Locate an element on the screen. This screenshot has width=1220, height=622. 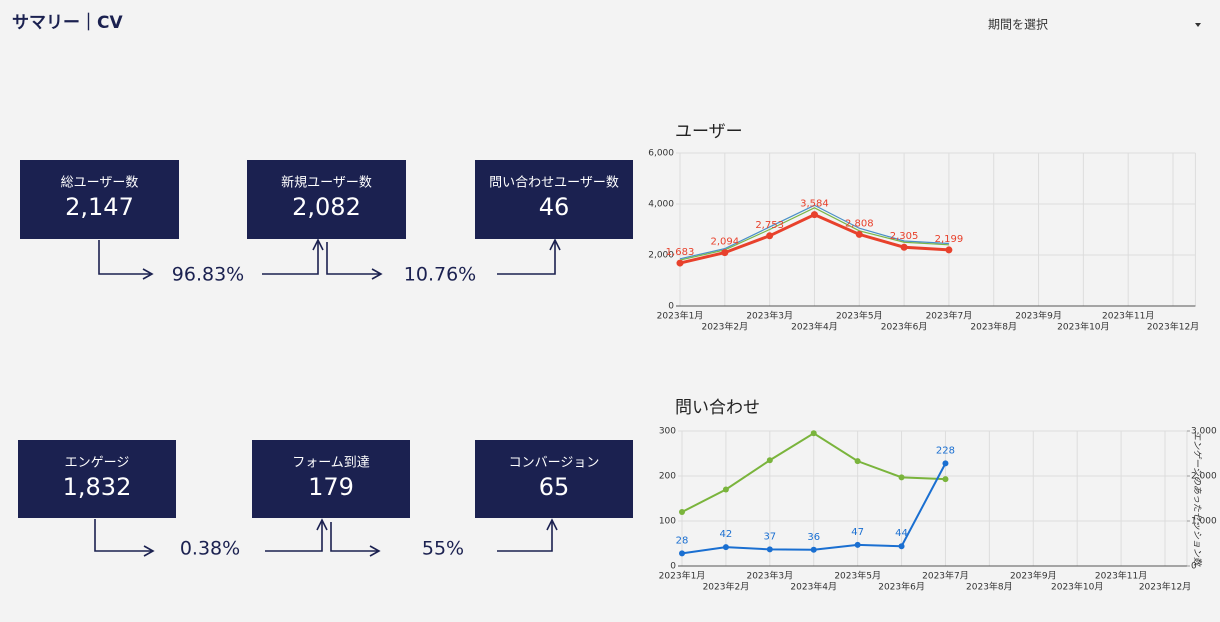
y-tick-label: 200 is located at coordinates (667, 477).